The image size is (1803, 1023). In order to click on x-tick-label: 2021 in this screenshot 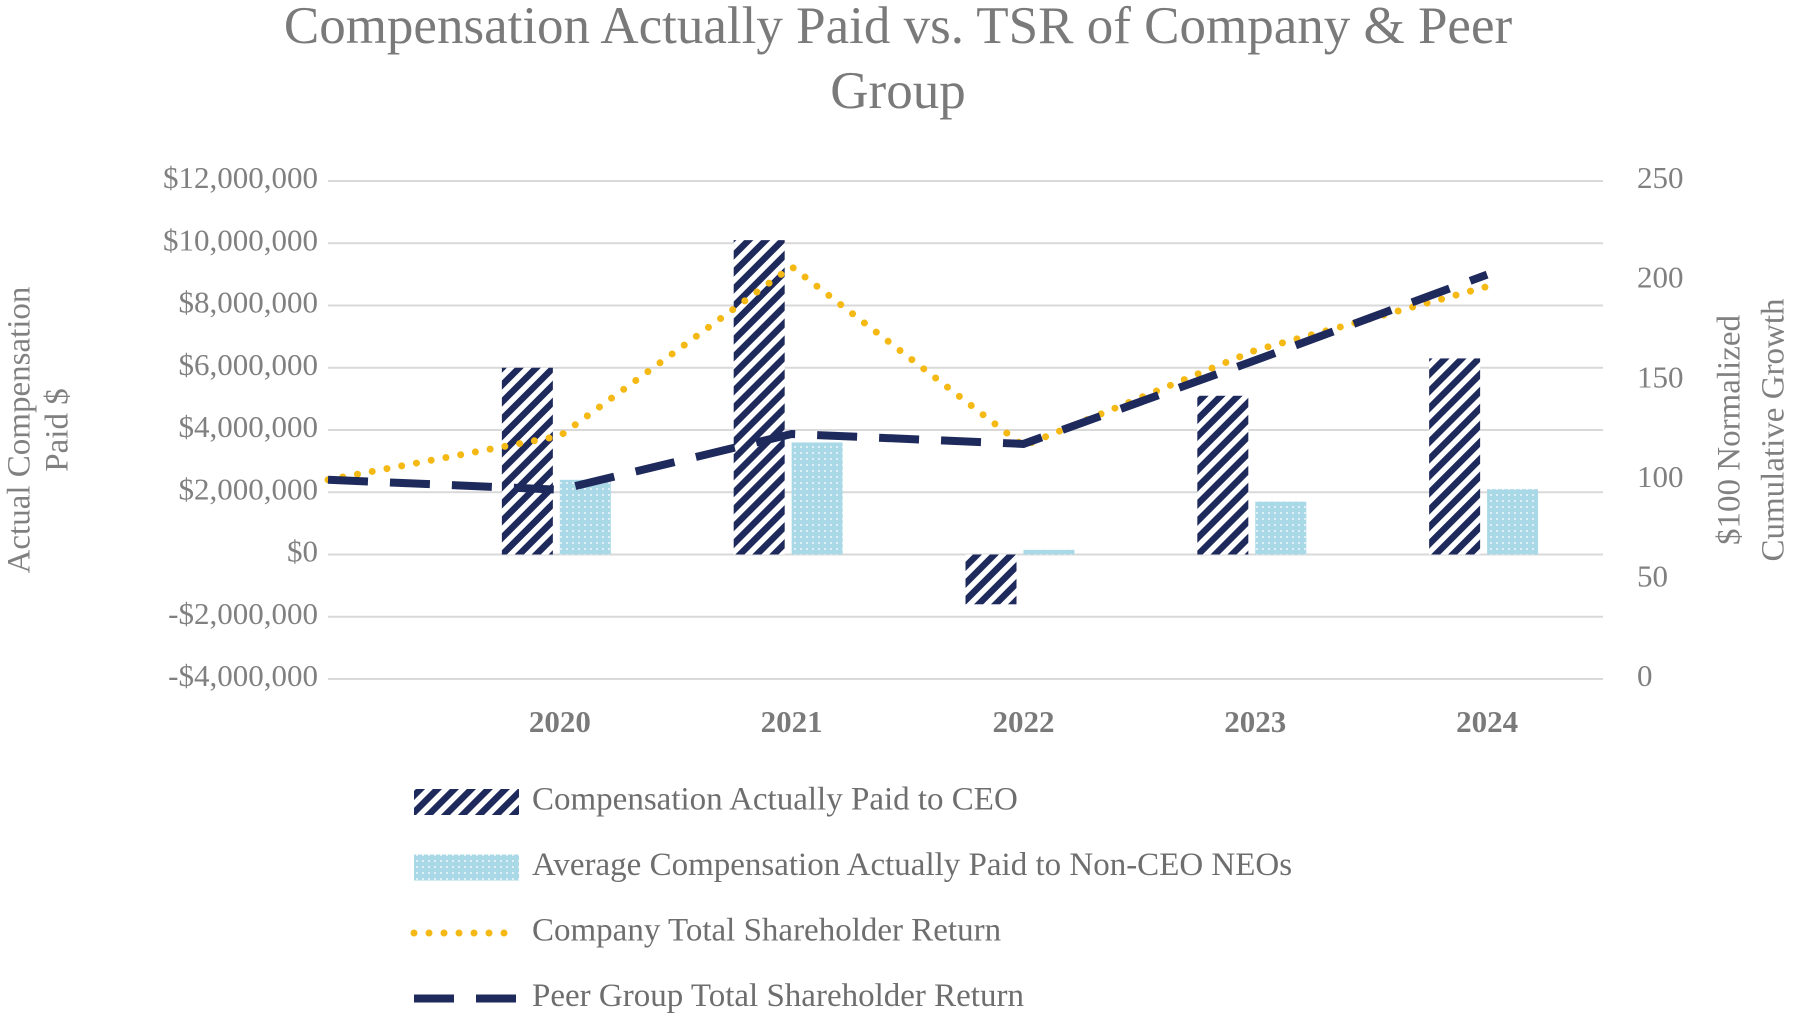, I will do `click(792, 721)`.